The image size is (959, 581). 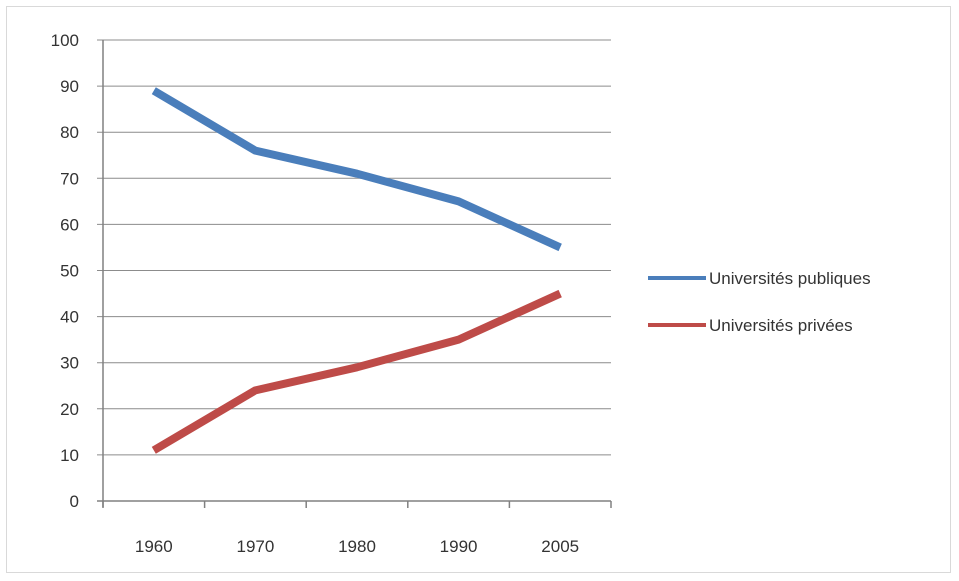 What do you see at coordinates (69, 132) in the screenshot?
I see `y-tick-label: 80` at bounding box center [69, 132].